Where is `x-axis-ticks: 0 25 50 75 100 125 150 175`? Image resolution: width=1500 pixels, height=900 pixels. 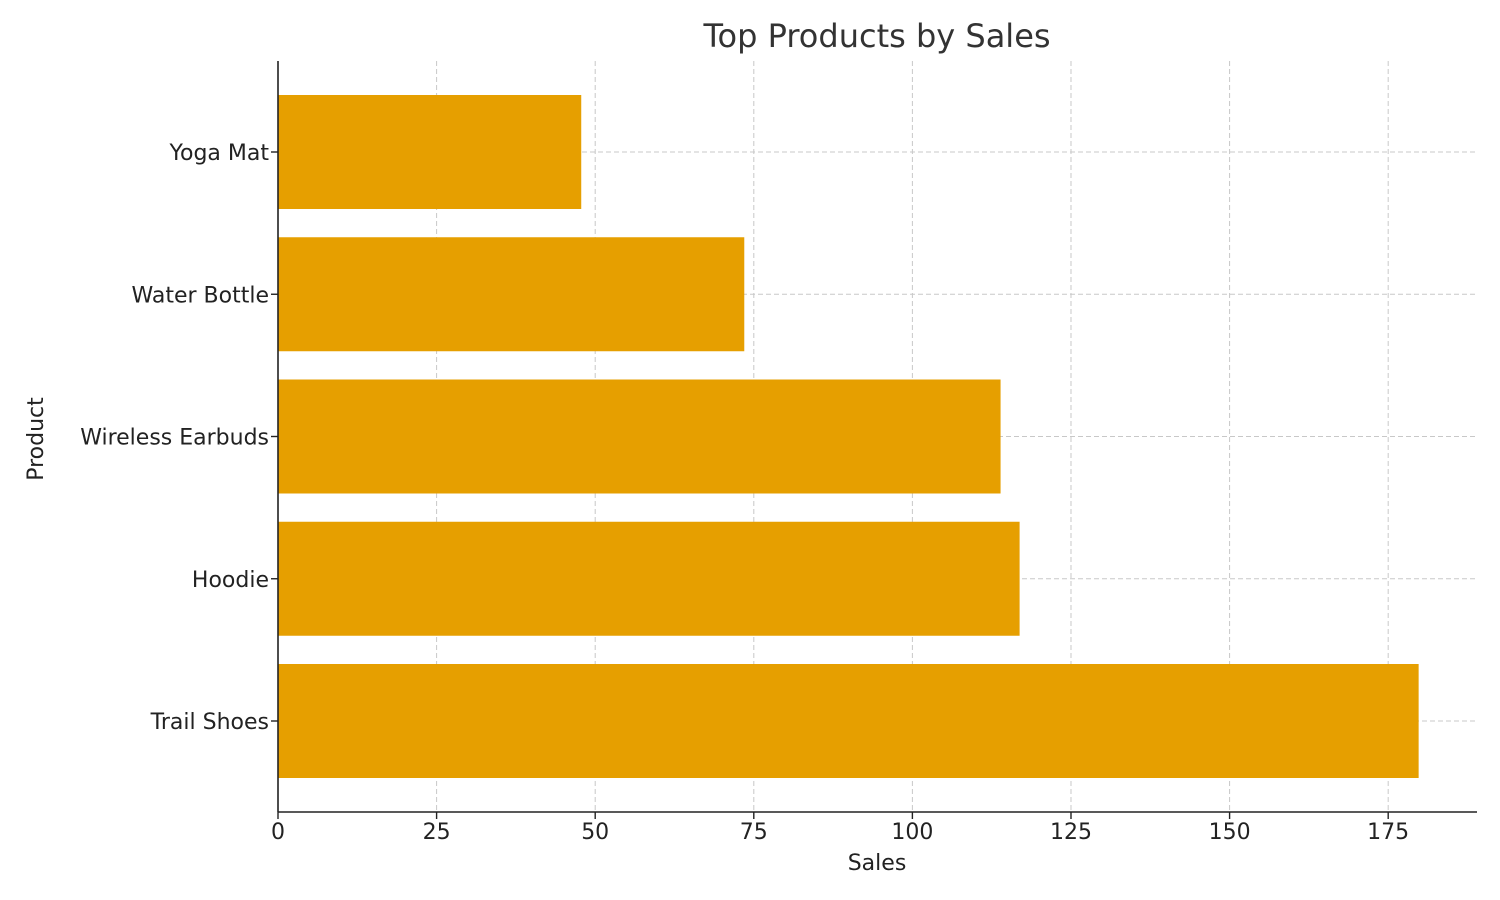 x-axis-ticks: 0 25 50 75 100 125 150 175 is located at coordinates (840, 828).